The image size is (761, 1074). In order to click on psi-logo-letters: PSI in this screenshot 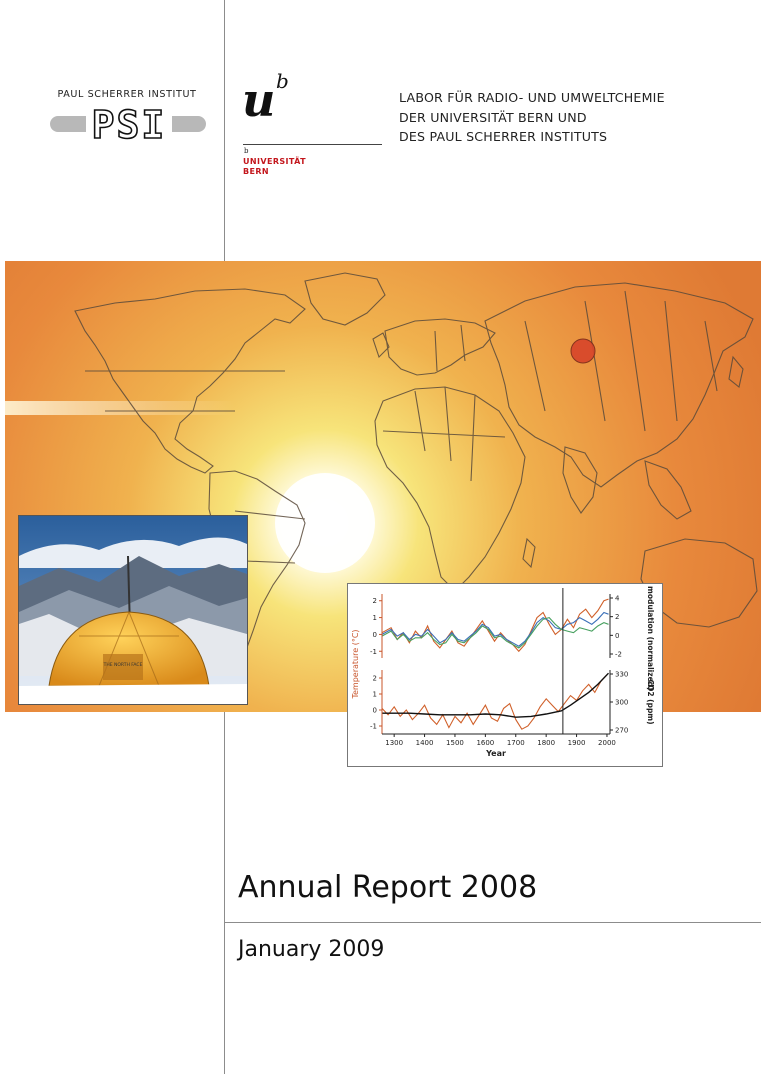, I will do `click(129, 124)`.